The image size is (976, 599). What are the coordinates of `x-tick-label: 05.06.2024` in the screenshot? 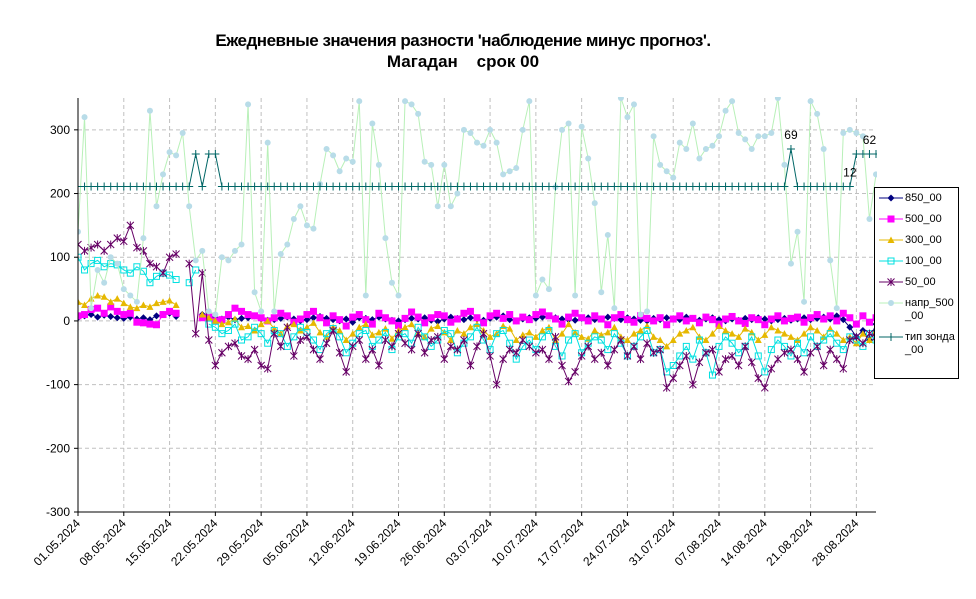 It's located at (286, 542).